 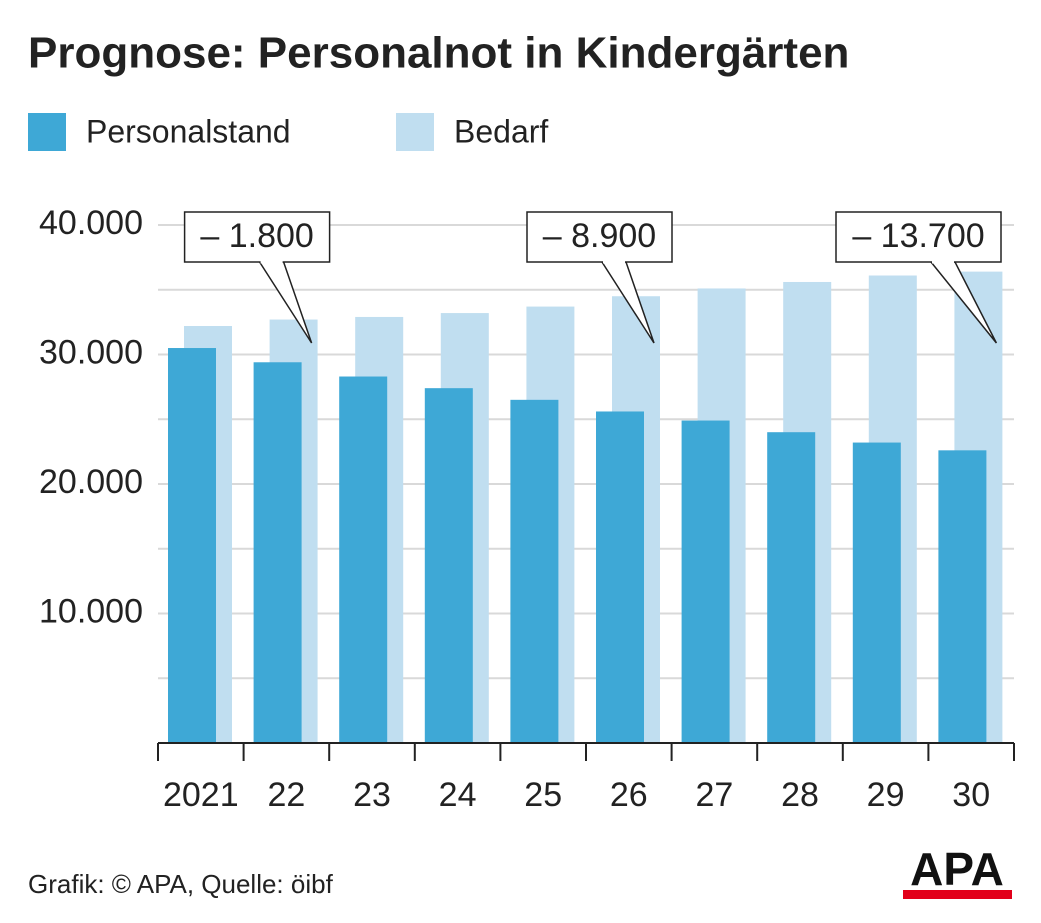 I want to click on x-tick-label: 28, so click(x=800, y=795).